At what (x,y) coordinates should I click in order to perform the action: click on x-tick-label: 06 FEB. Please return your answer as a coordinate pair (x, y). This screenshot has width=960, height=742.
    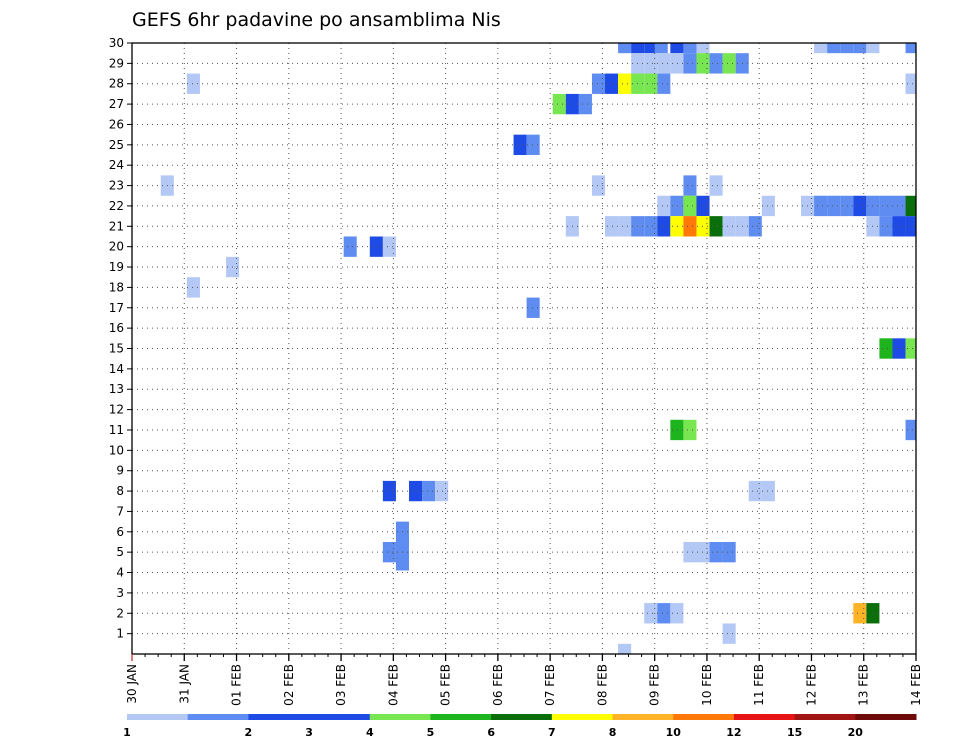
    Looking at the image, I should click on (498, 685).